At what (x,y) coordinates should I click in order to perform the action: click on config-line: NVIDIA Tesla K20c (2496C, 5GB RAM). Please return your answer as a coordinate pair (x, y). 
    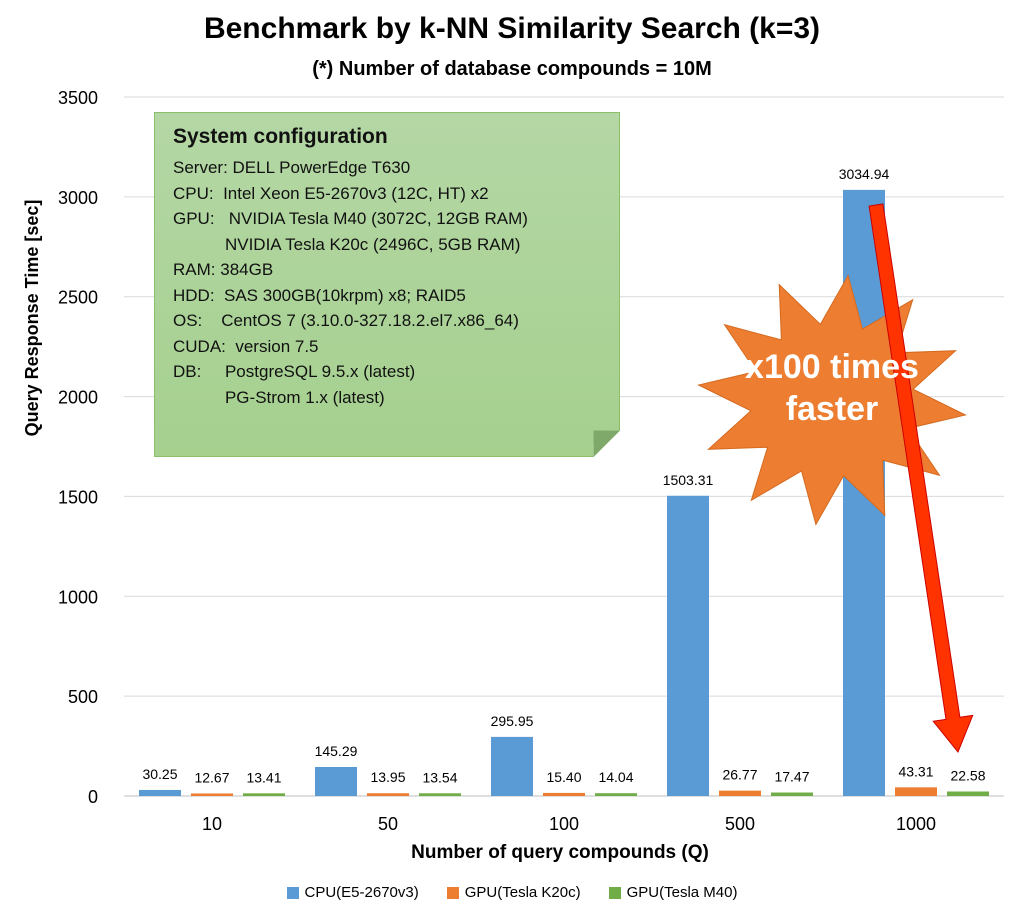
    Looking at the image, I should click on (387, 245).